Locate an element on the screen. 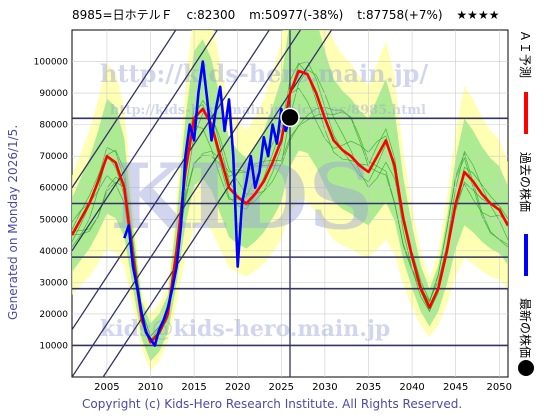 This screenshot has height=420, width=560. current-price: c:82300 is located at coordinates (211, 15).